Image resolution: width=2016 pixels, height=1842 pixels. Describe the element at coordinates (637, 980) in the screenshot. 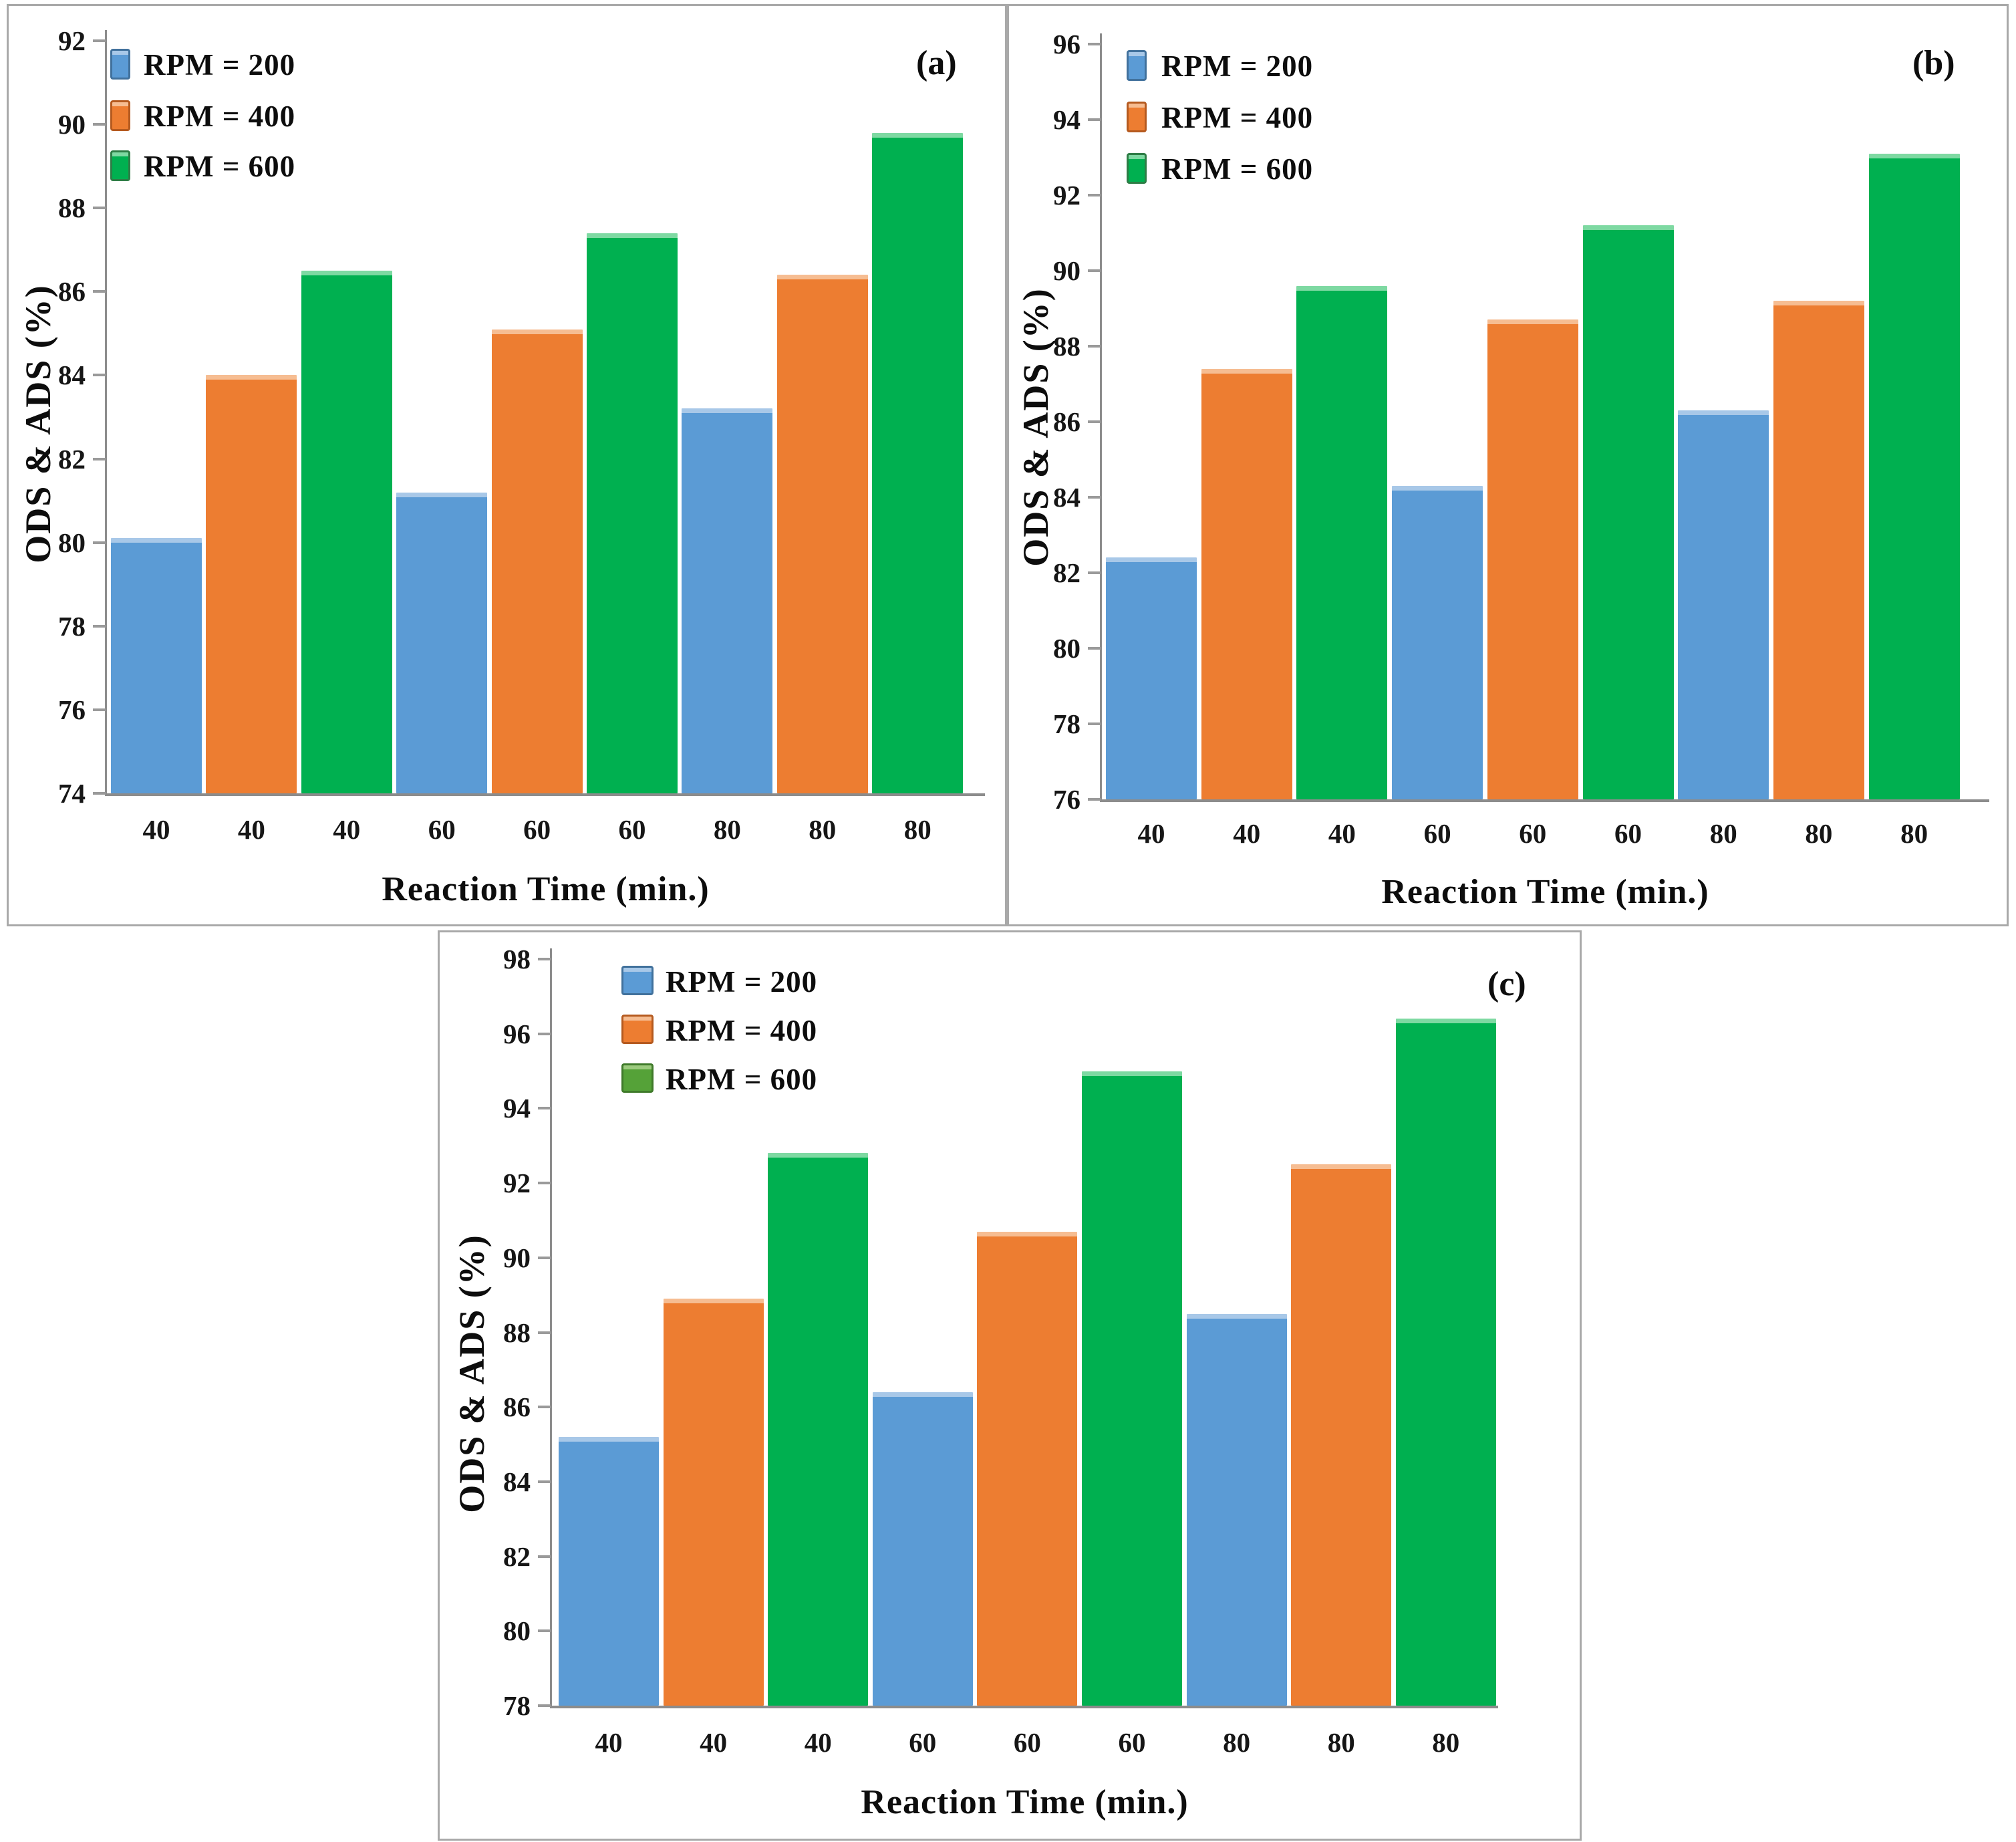

I see `legend-swatch-rpm200` at that location.